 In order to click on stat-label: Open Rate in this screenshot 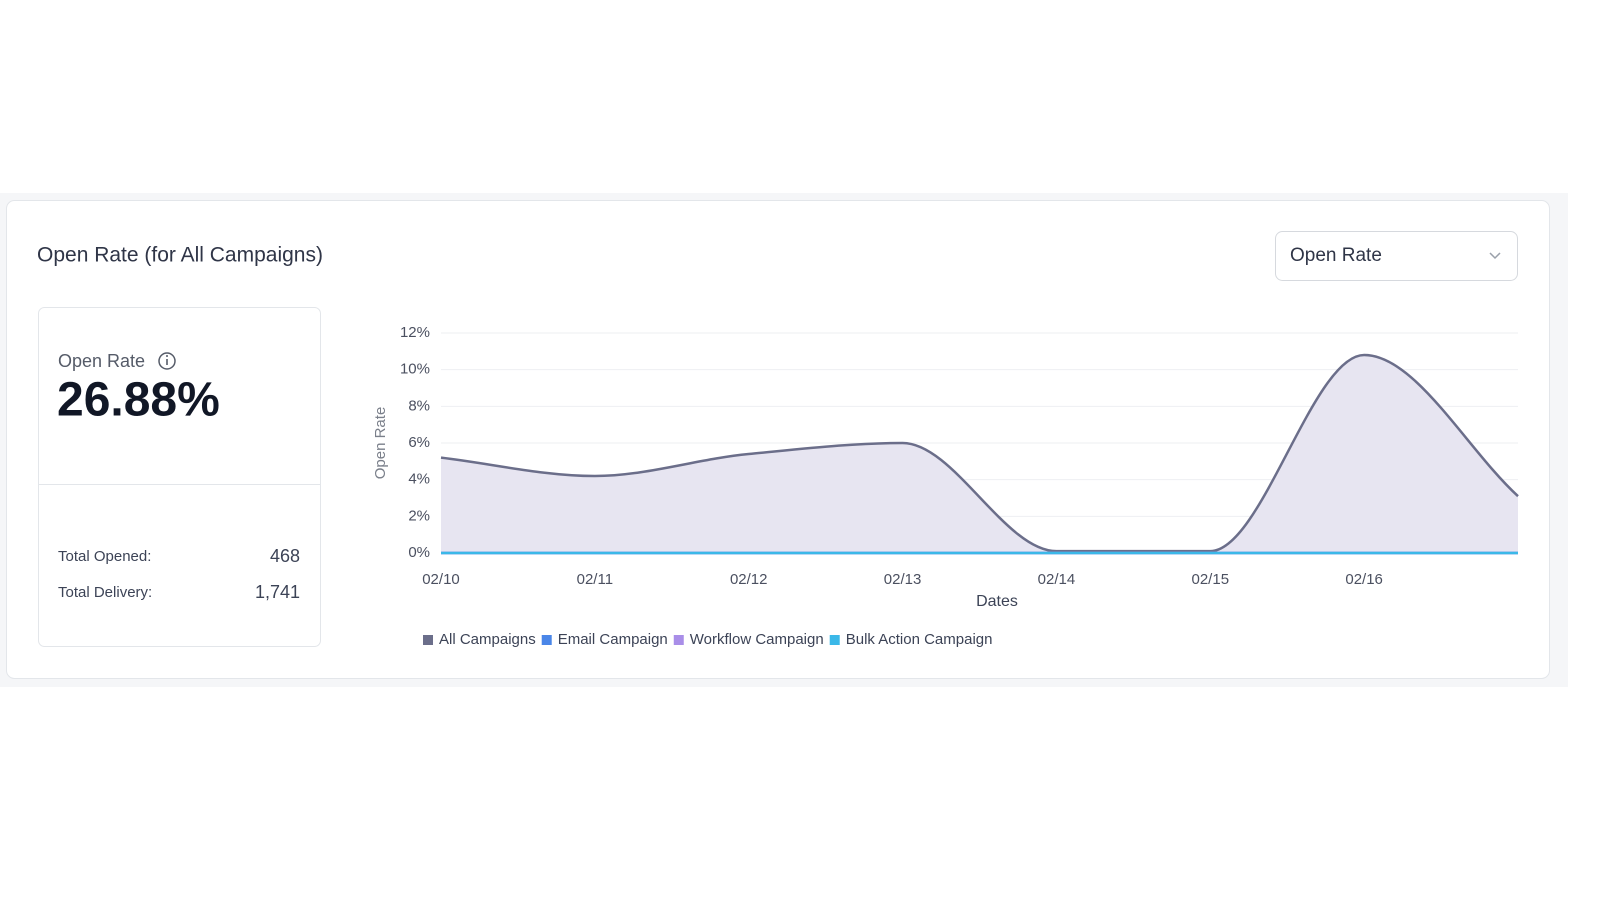, I will do `click(101, 361)`.